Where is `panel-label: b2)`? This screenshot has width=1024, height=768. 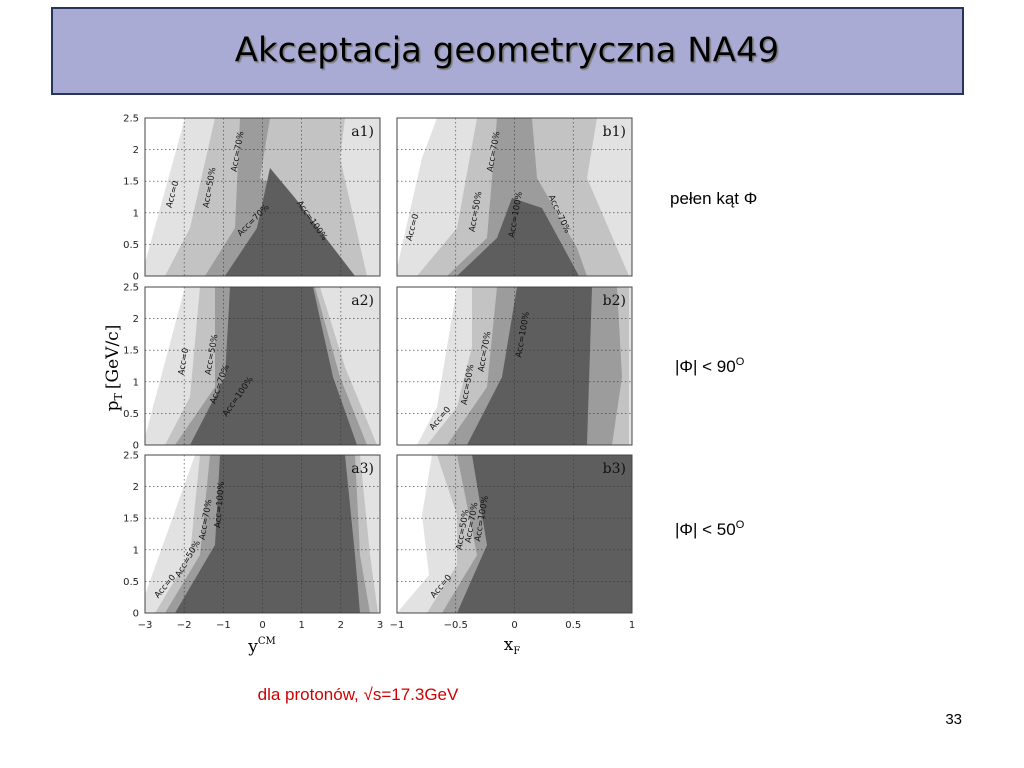
panel-label: b2) is located at coordinates (614, 301).